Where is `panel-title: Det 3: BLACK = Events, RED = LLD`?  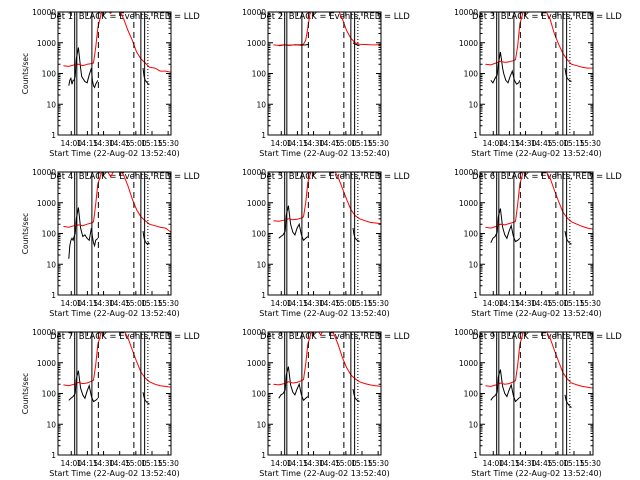 panel-title: Det 3: BLACK = Events, RED = LLD is located at coordinates (547, 17).